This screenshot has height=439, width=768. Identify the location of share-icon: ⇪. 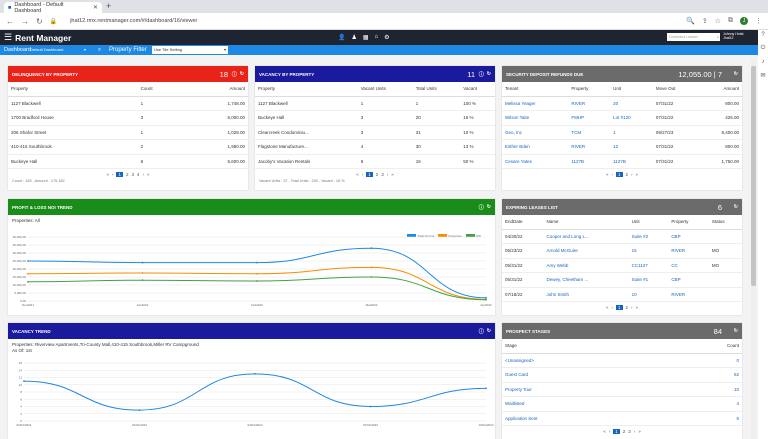
(704, 21).